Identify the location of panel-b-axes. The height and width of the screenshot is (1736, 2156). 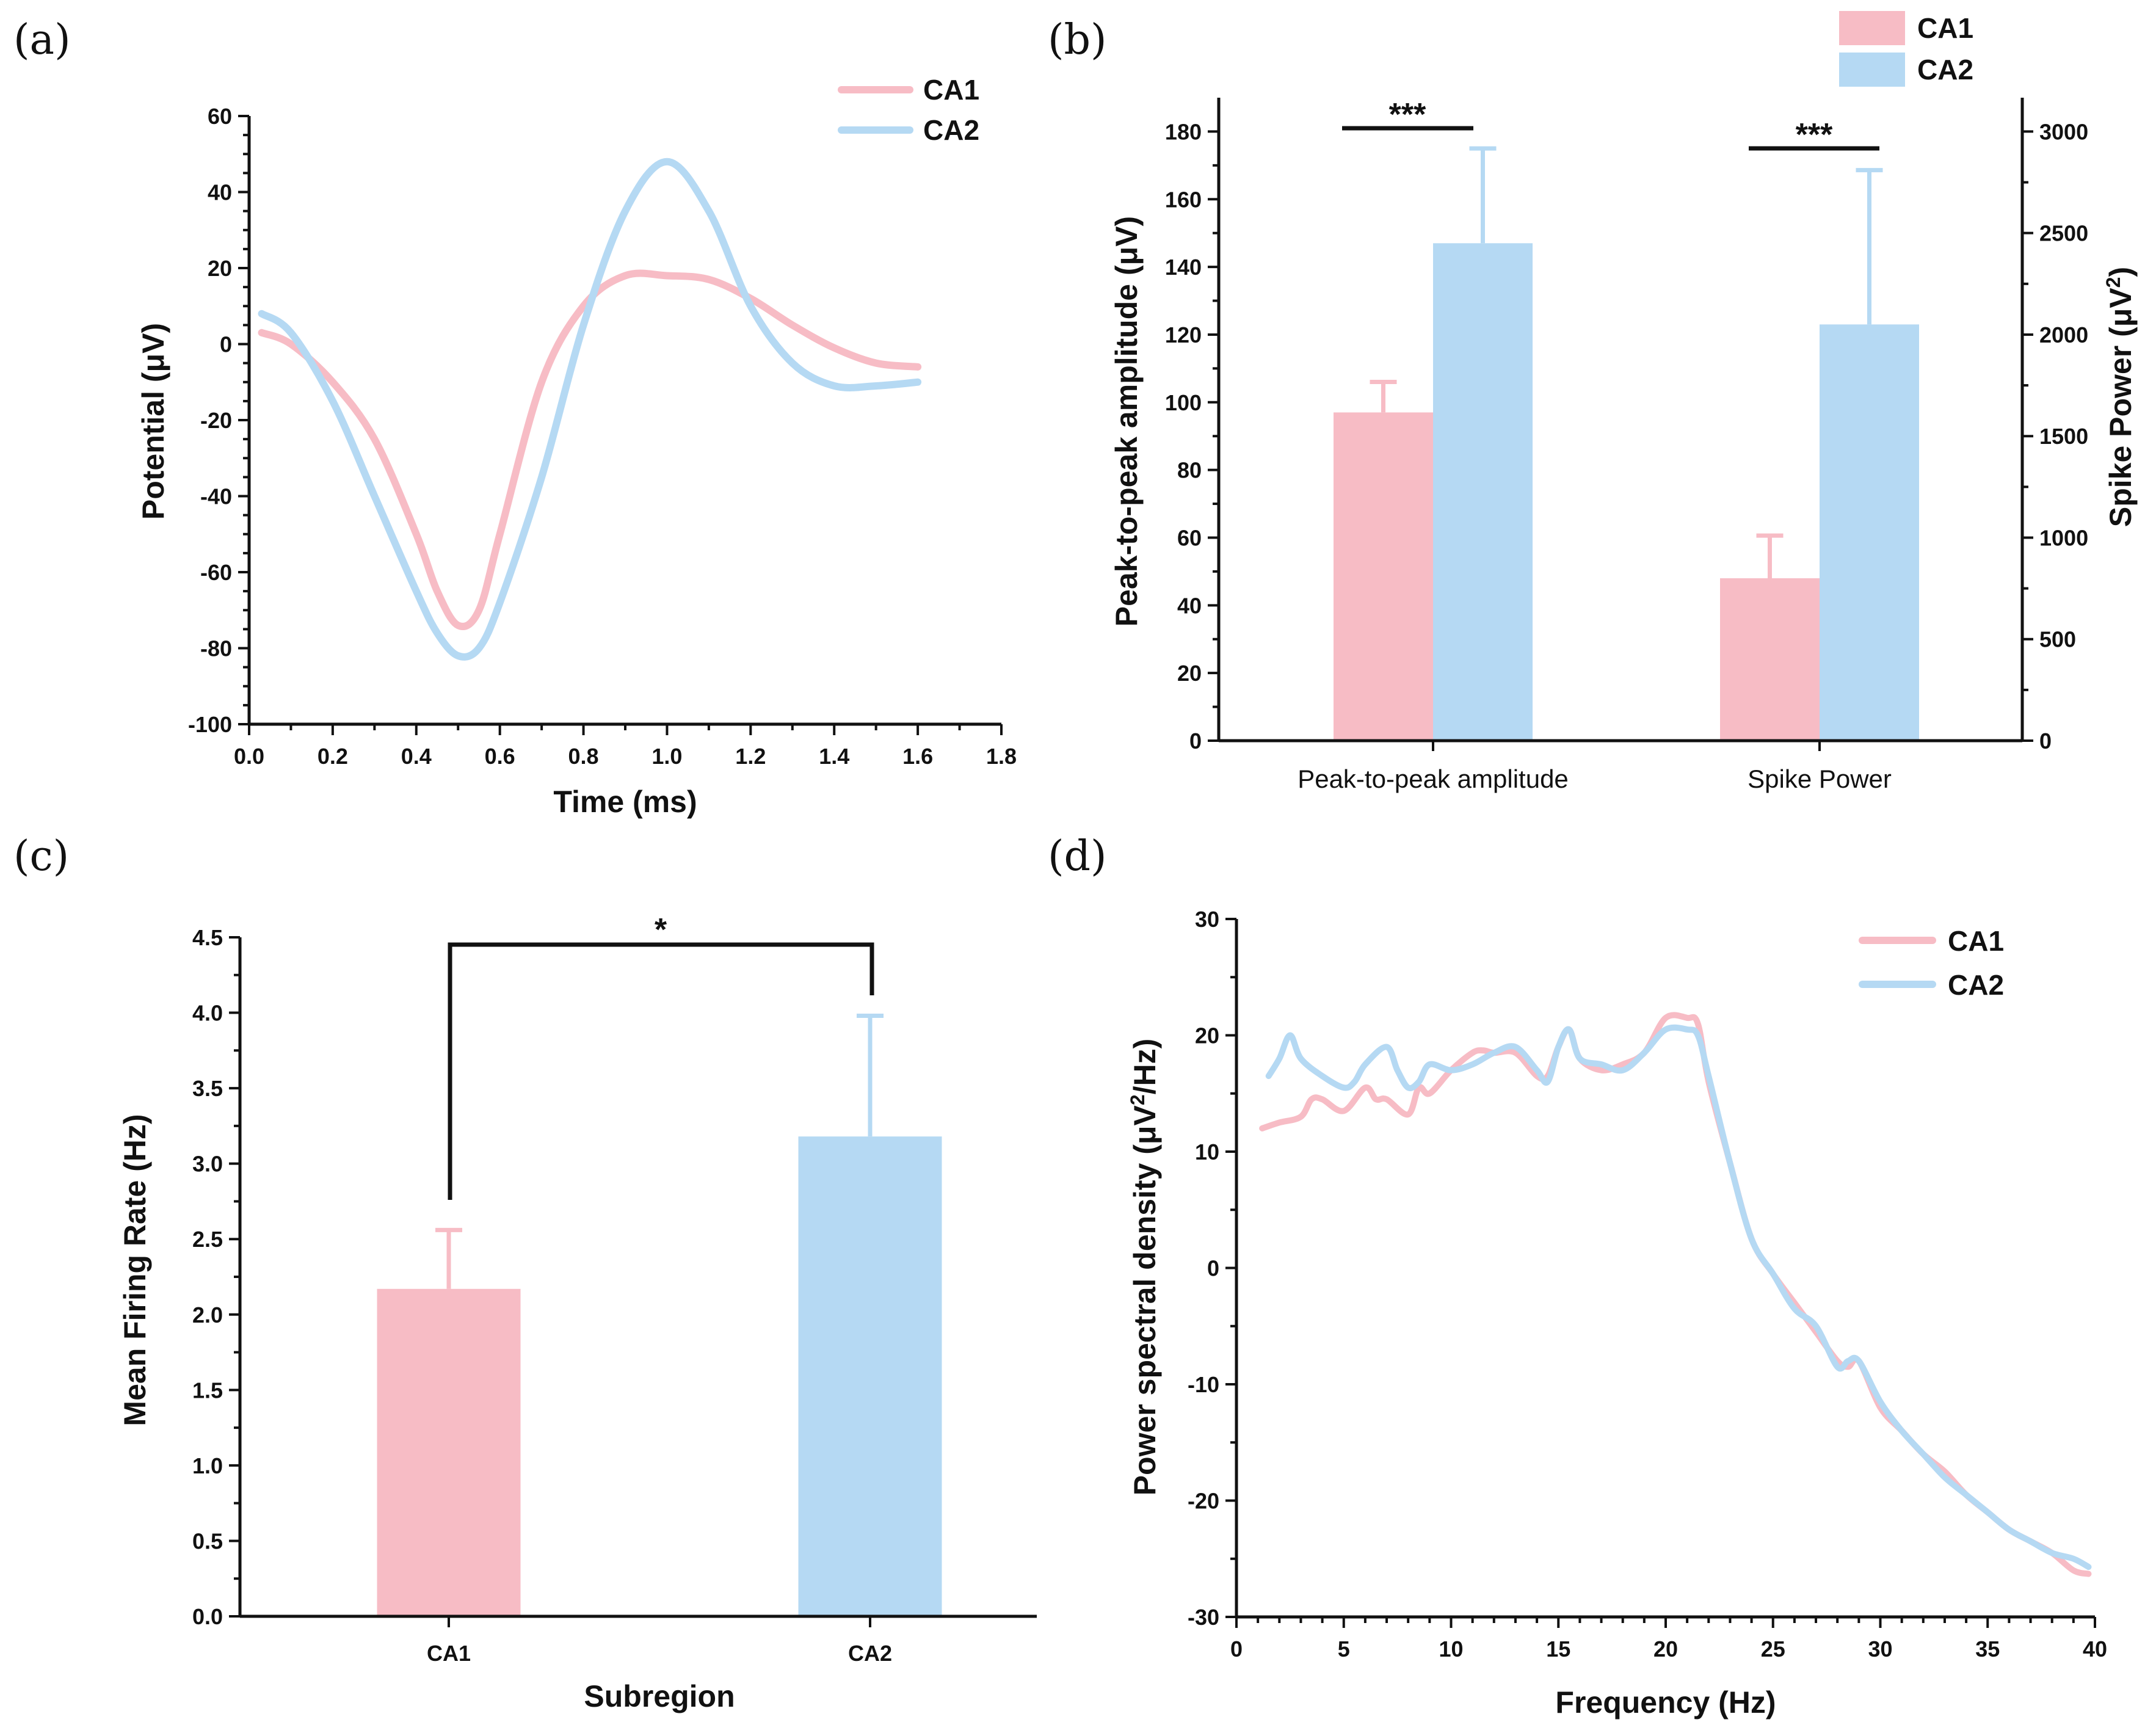
(1620, 421).